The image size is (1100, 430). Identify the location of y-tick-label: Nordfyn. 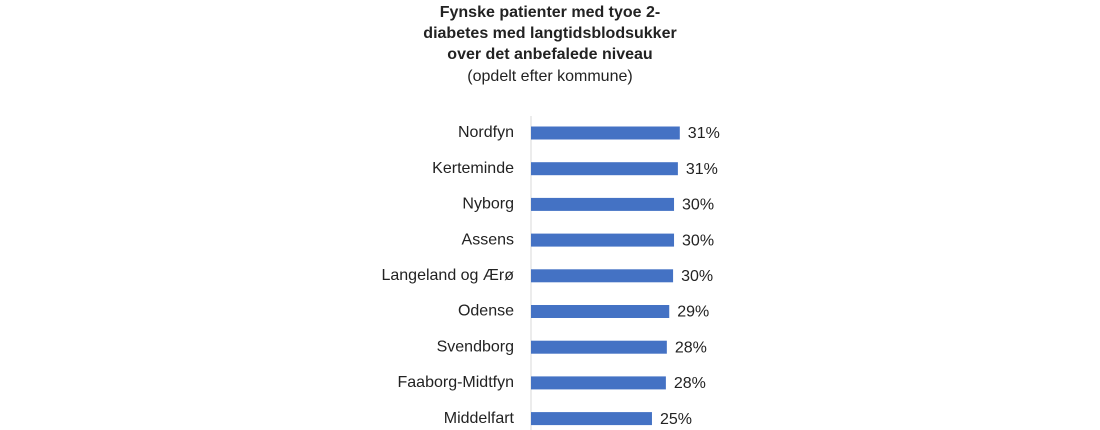
(486, 132).